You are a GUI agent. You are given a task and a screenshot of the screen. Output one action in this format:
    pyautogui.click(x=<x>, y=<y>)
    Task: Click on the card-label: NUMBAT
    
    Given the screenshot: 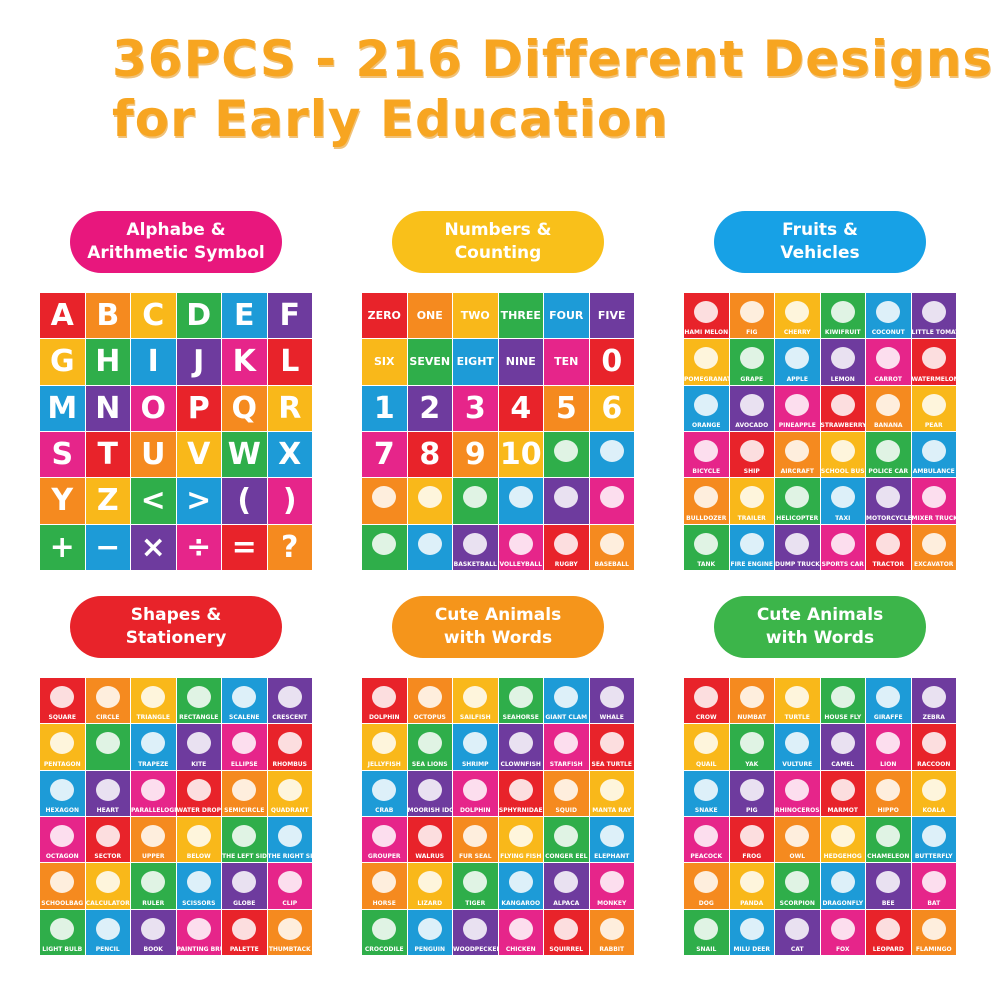 What is the action you would take?
    pyautogui.click(x=752, y=718)
    